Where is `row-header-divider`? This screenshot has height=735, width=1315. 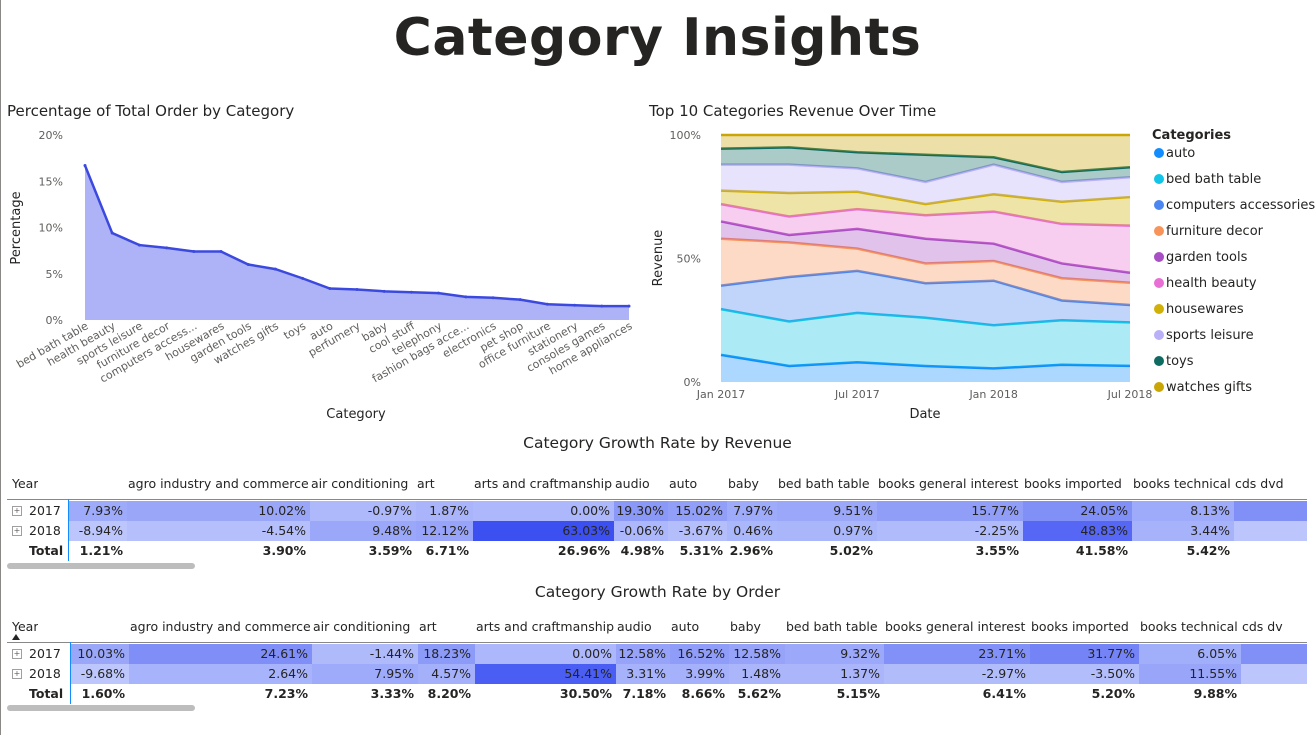
row-header-divider is located at coordinates (68, 530).